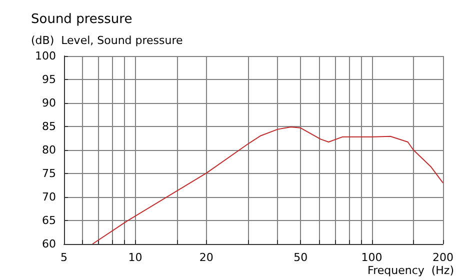  Describe the element at coordinates (371, 257) in the screenshot. I see `x-tick-label: 100` at that location.